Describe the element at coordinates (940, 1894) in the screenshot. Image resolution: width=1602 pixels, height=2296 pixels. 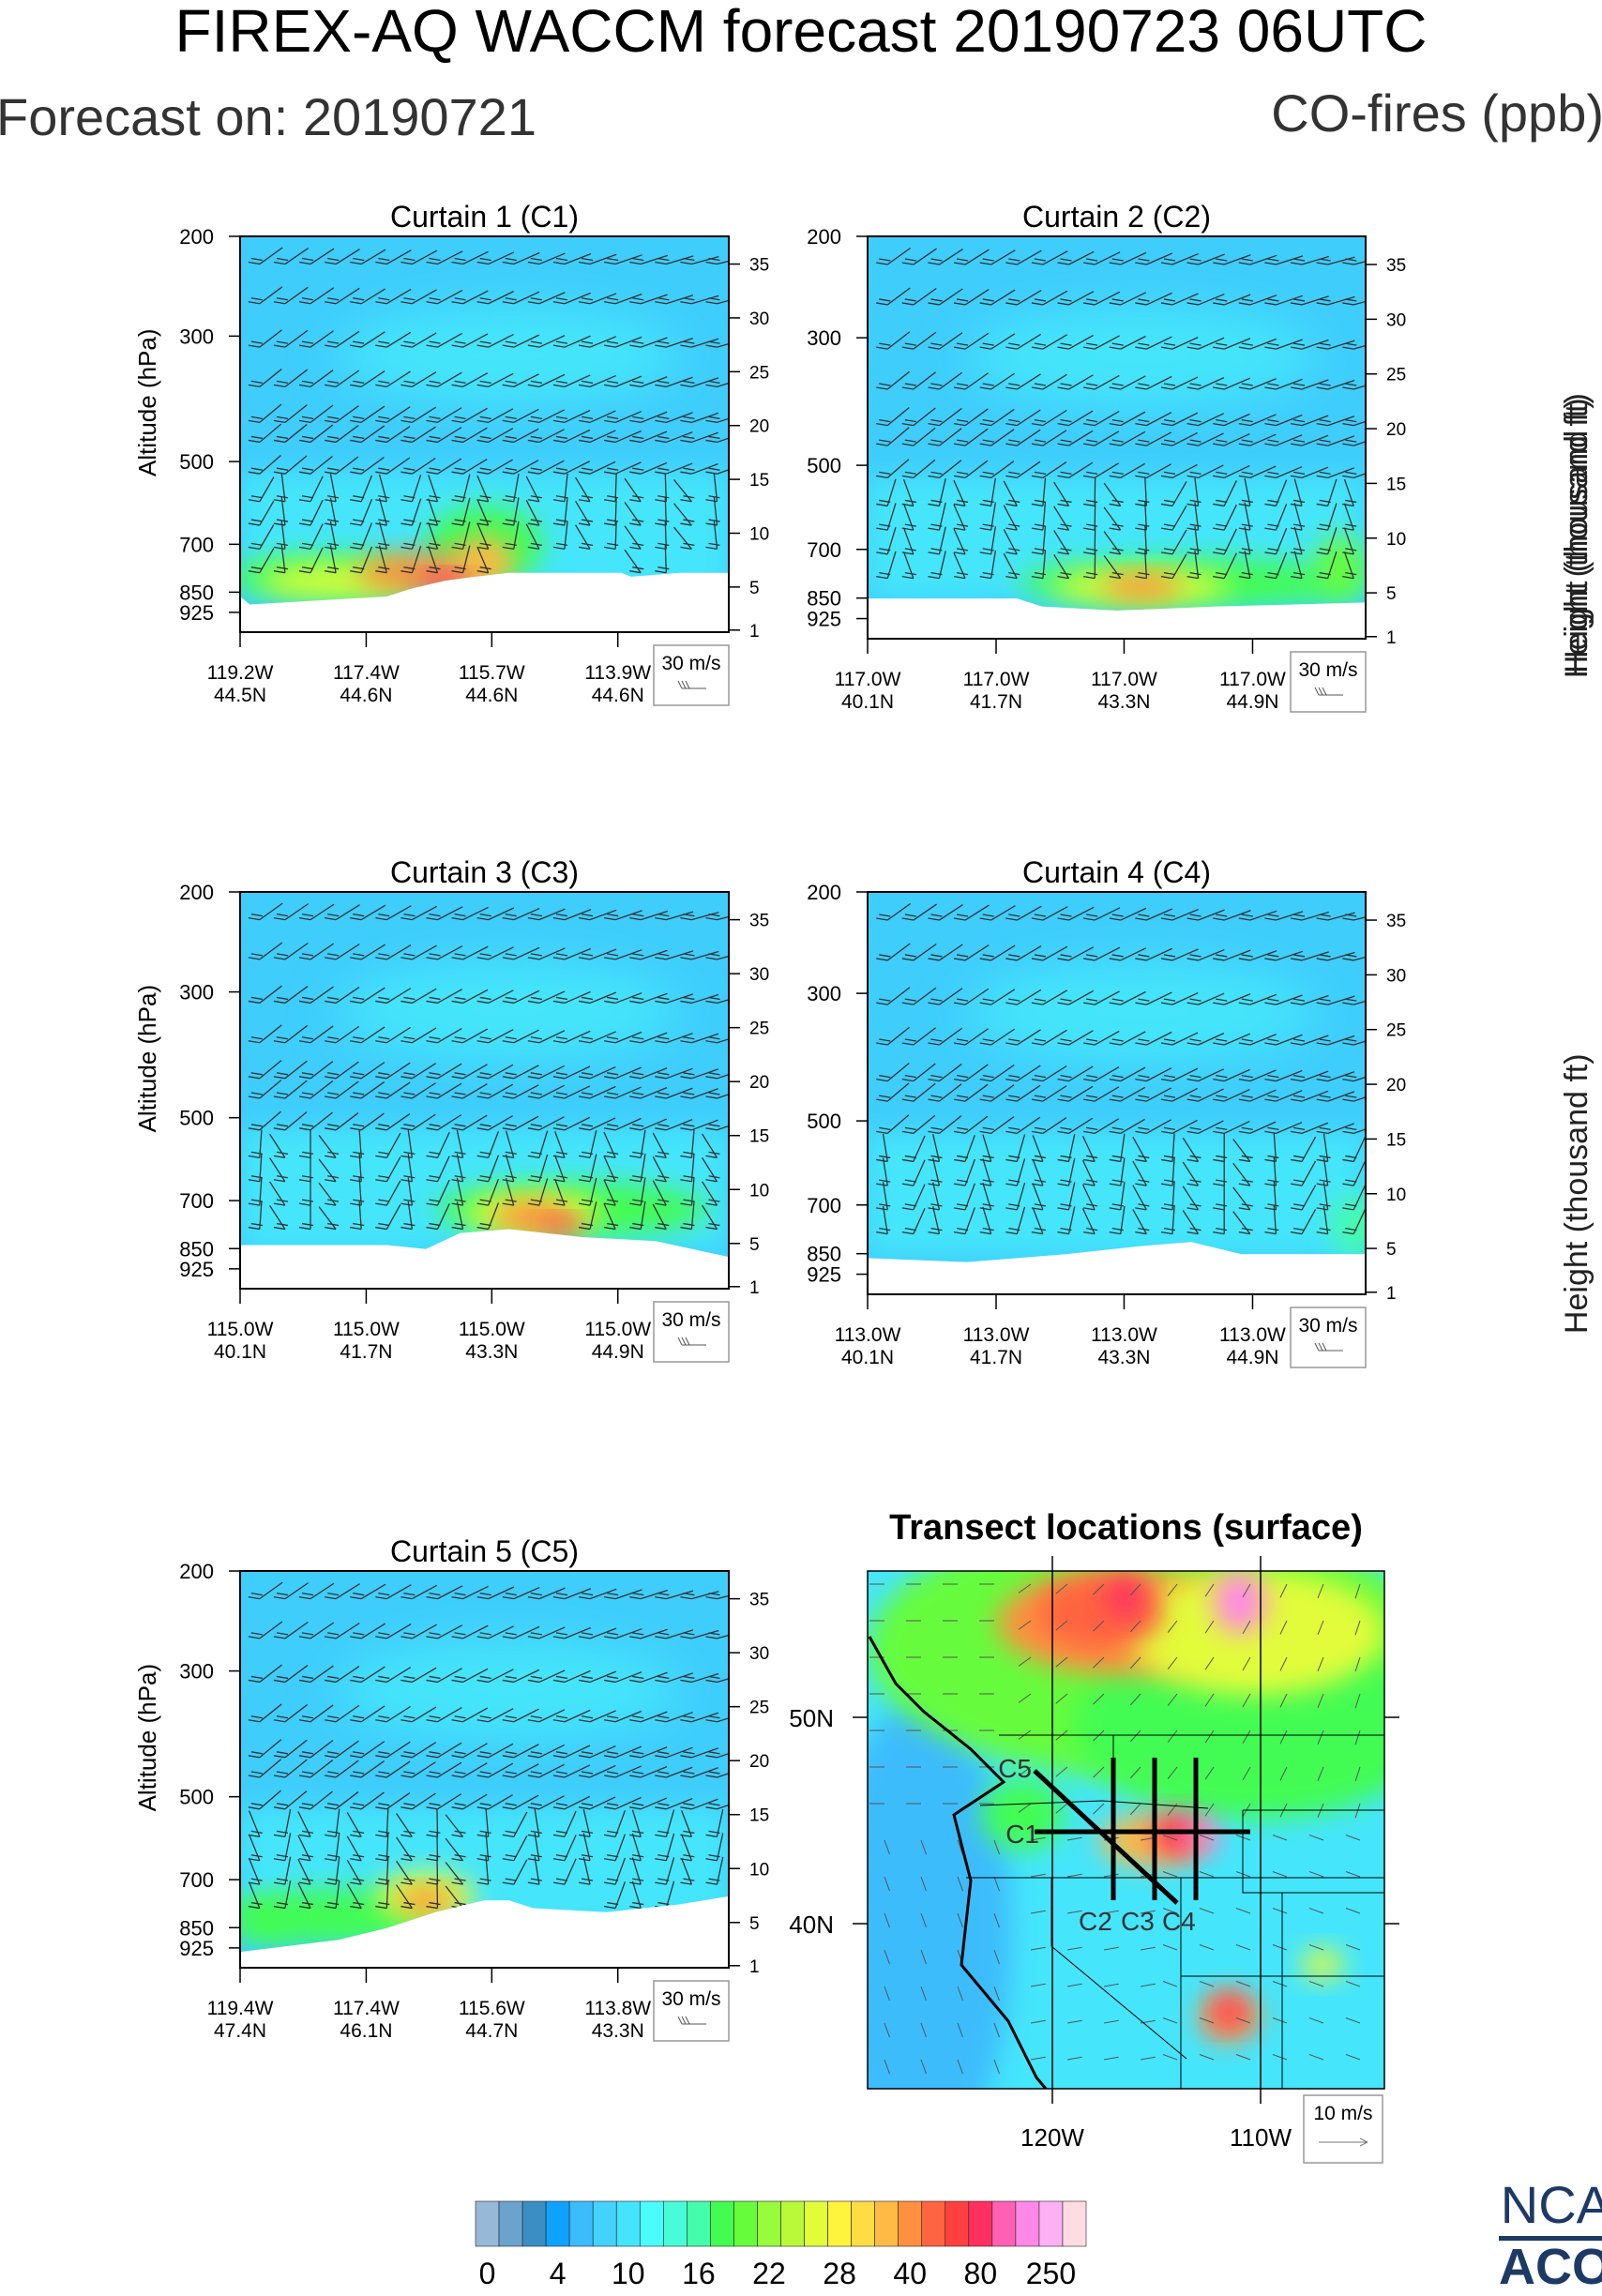
I see `co-contour` at that location.